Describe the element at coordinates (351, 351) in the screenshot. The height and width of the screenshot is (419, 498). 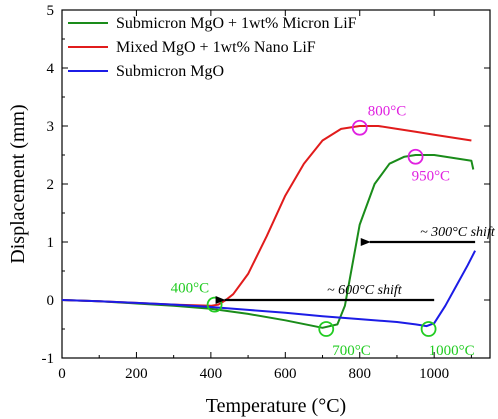
I see `temperature-label: 700°C` at that location.